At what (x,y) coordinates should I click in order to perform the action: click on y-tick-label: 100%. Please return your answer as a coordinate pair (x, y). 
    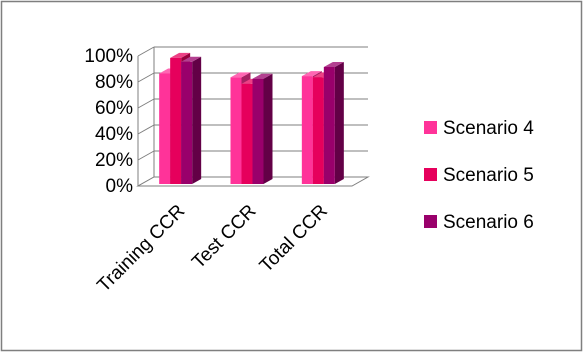
    Looking at the image, I should click on (108, 56).